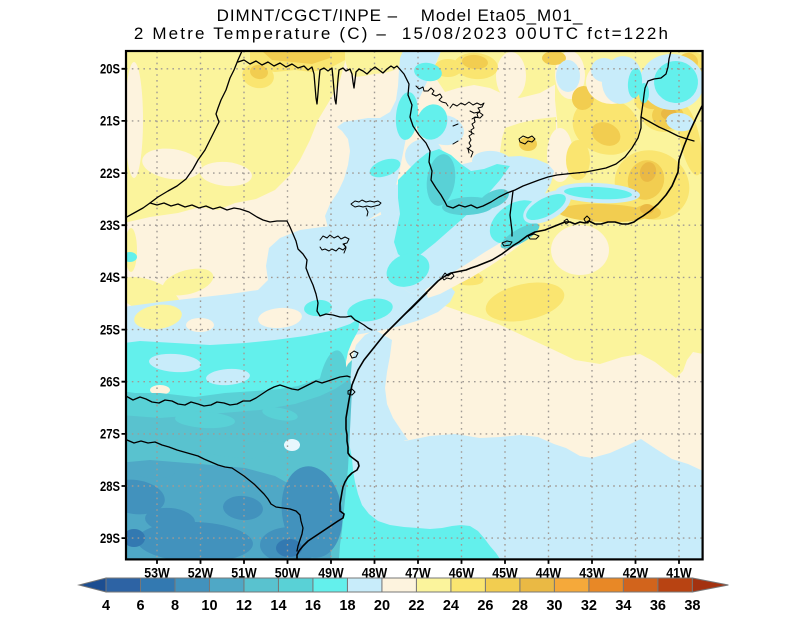 The width and height of the screenshot is (800, 623). What do you see at coordinates (157, 572) in the screenshot?
I see `svg-text: 53W` at bounding box center [157, 572].